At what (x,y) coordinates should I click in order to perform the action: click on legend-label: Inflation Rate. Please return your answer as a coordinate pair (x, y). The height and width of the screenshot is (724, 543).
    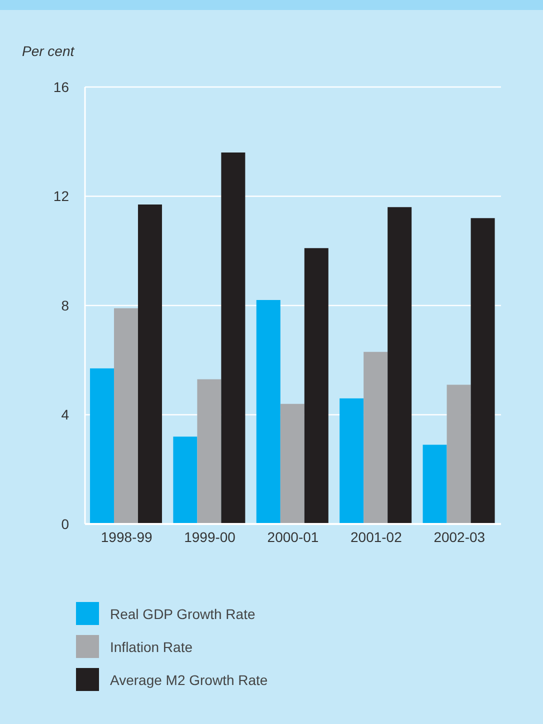
    Looking at the image, I should click on (151, 646).